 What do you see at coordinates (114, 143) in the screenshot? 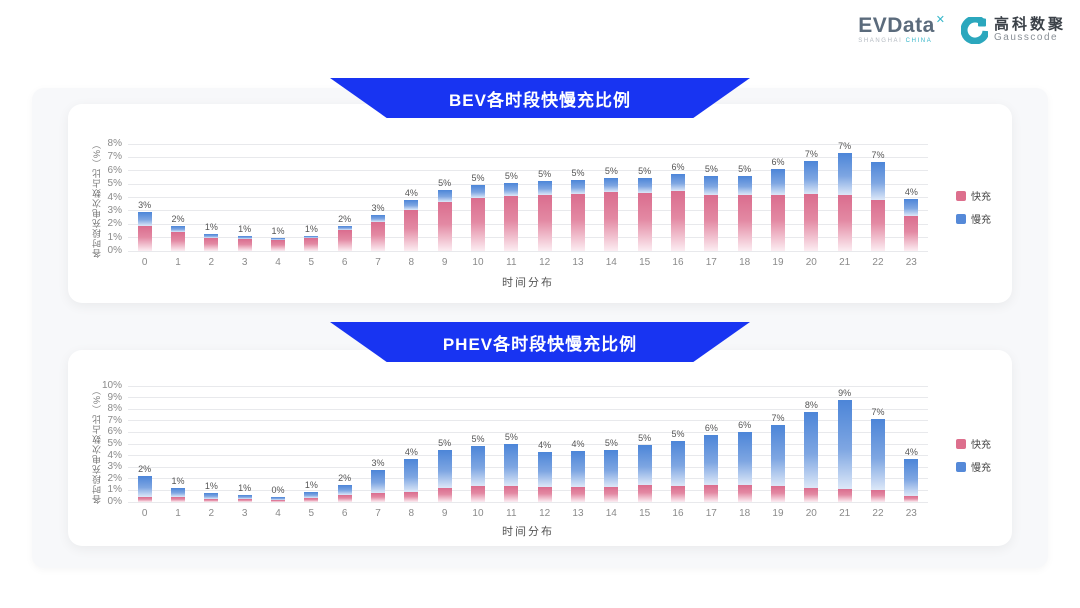
I see `y-tick-label: 8%` at bounding box center [114, 143].